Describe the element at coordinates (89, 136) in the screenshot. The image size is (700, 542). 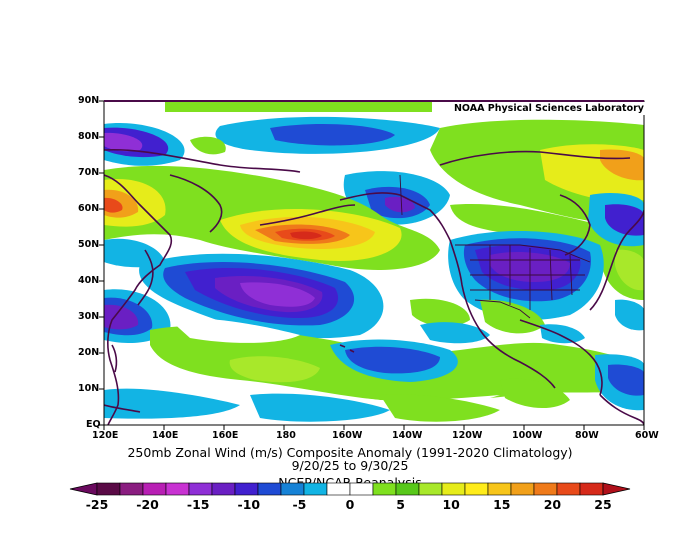
I see `lat-label-80n: 80N` at that location.